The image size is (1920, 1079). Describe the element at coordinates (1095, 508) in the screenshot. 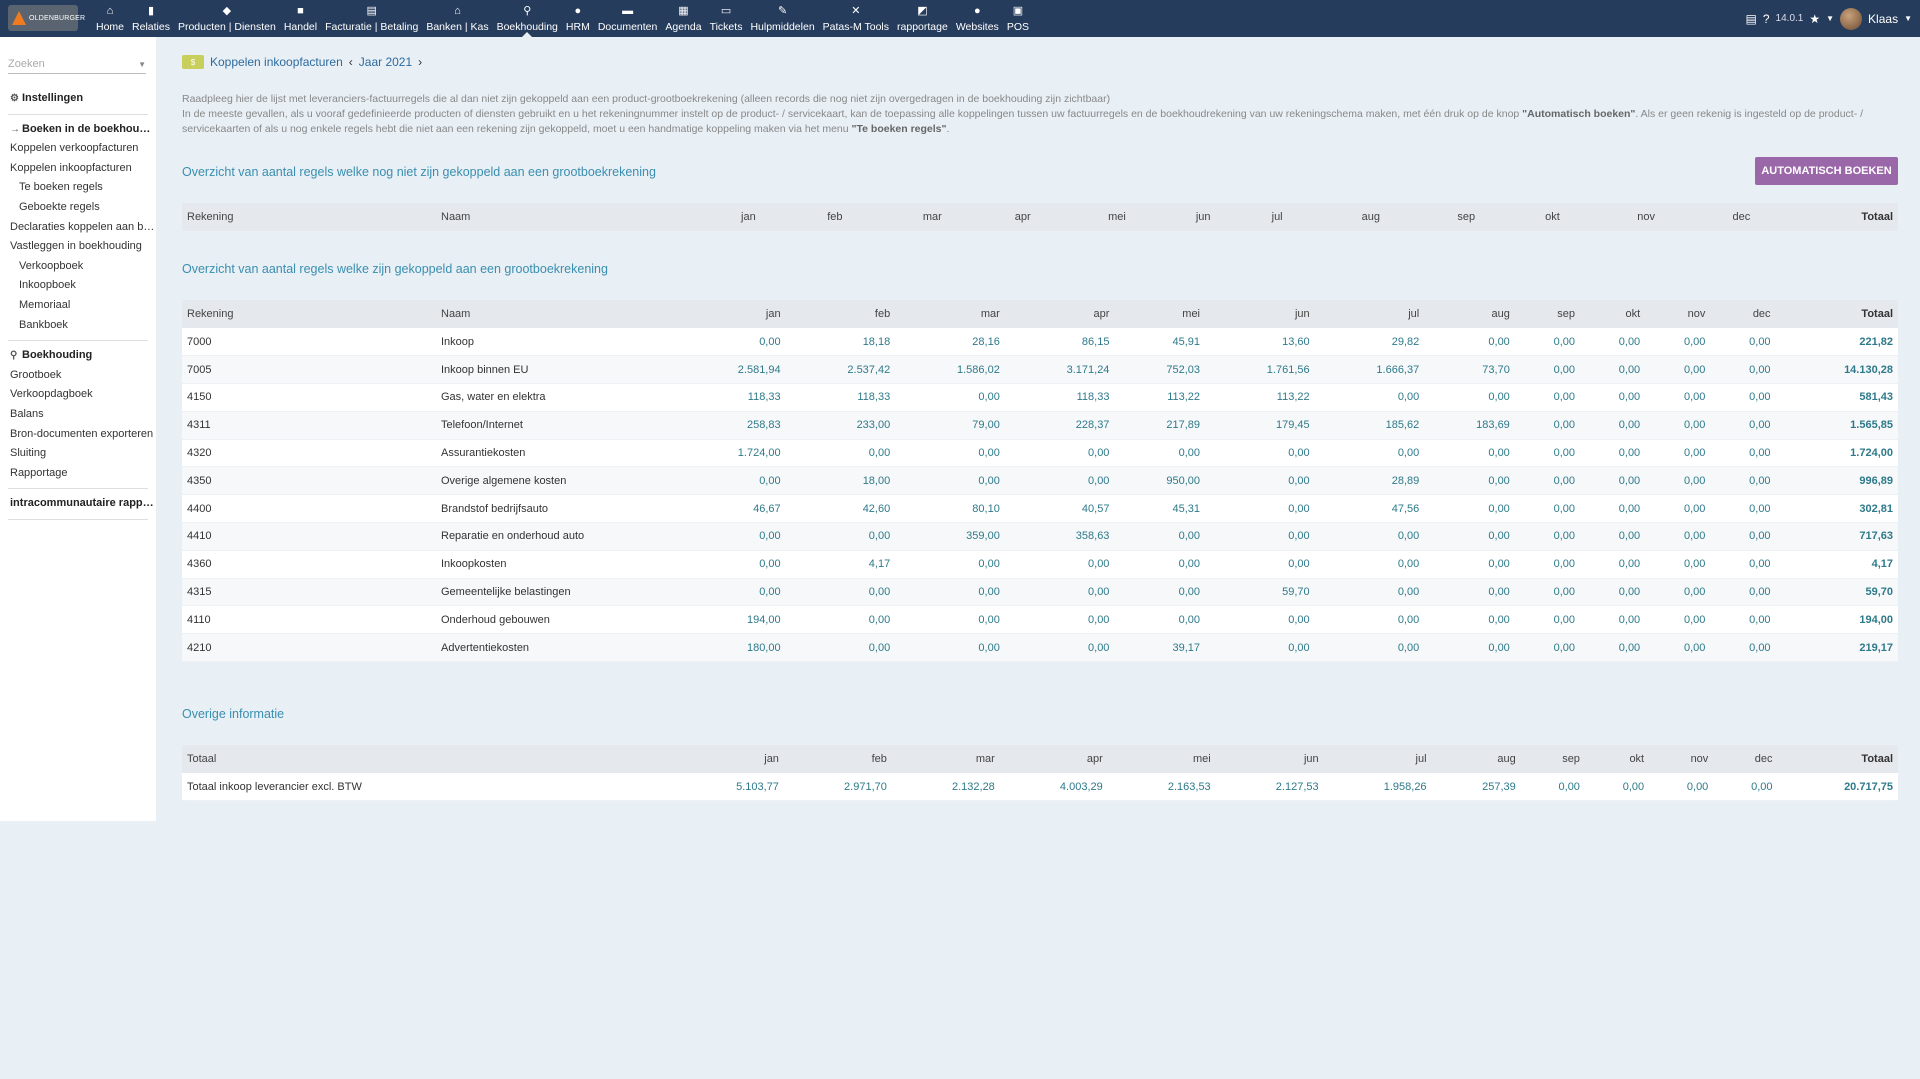

I see `cell-month-value: 40,57` at that location.